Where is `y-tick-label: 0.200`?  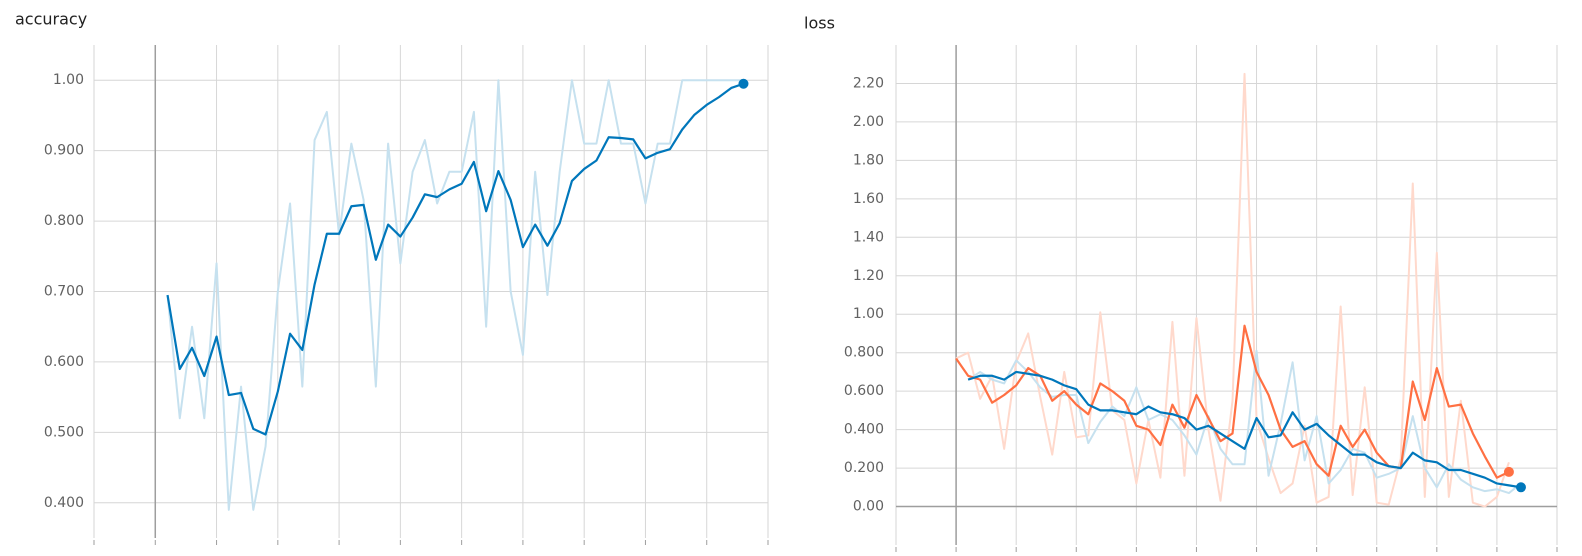 y-tick-label: 0.200 is located at coordinates (864, 468).